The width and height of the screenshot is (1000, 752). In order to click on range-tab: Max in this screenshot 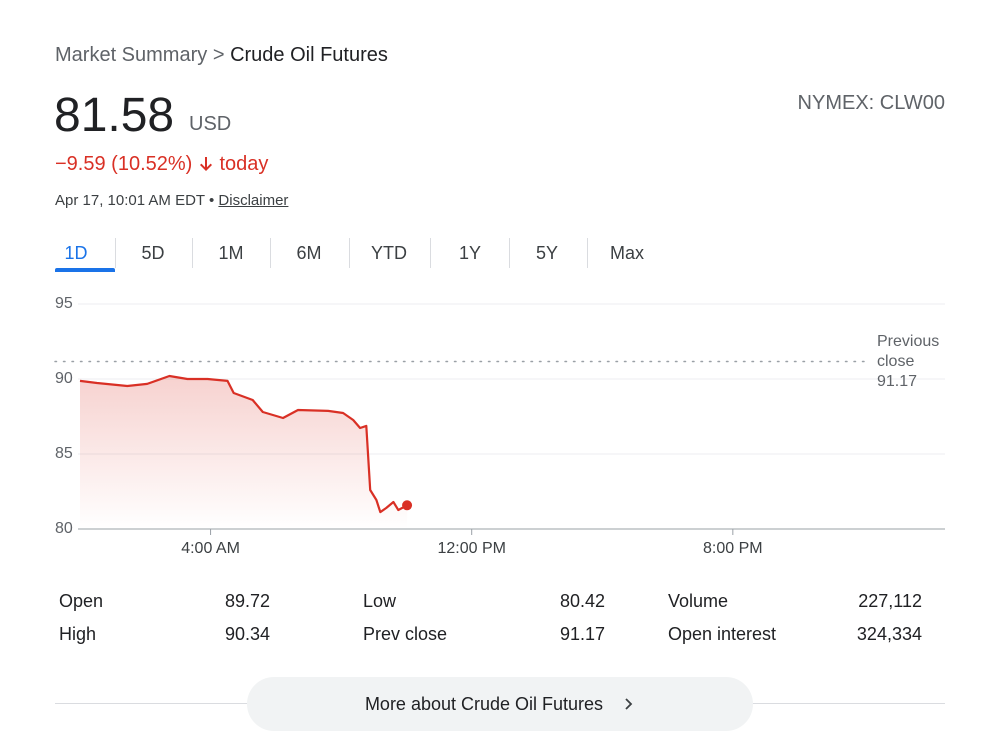, I will do `click(626, 253)`.